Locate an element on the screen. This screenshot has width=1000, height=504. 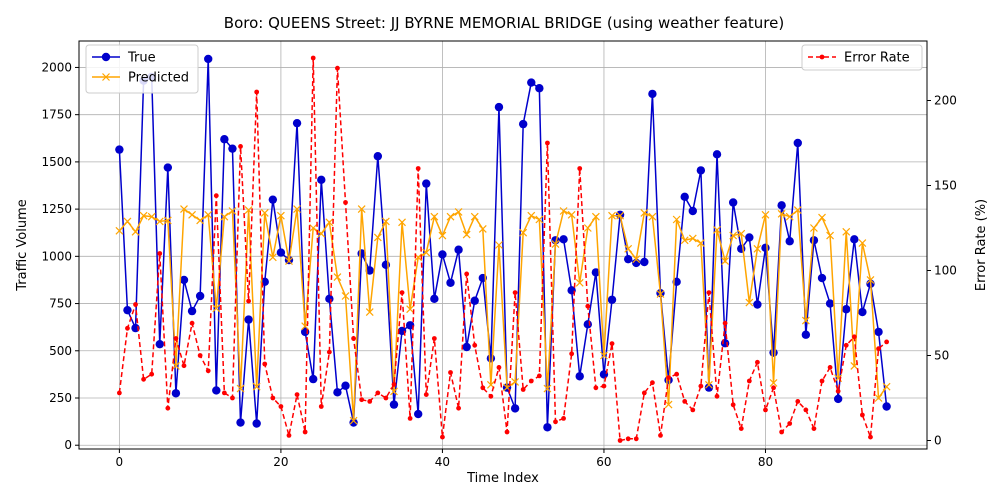
y2-tick-label: 0 is located at coordinates (938, 441).